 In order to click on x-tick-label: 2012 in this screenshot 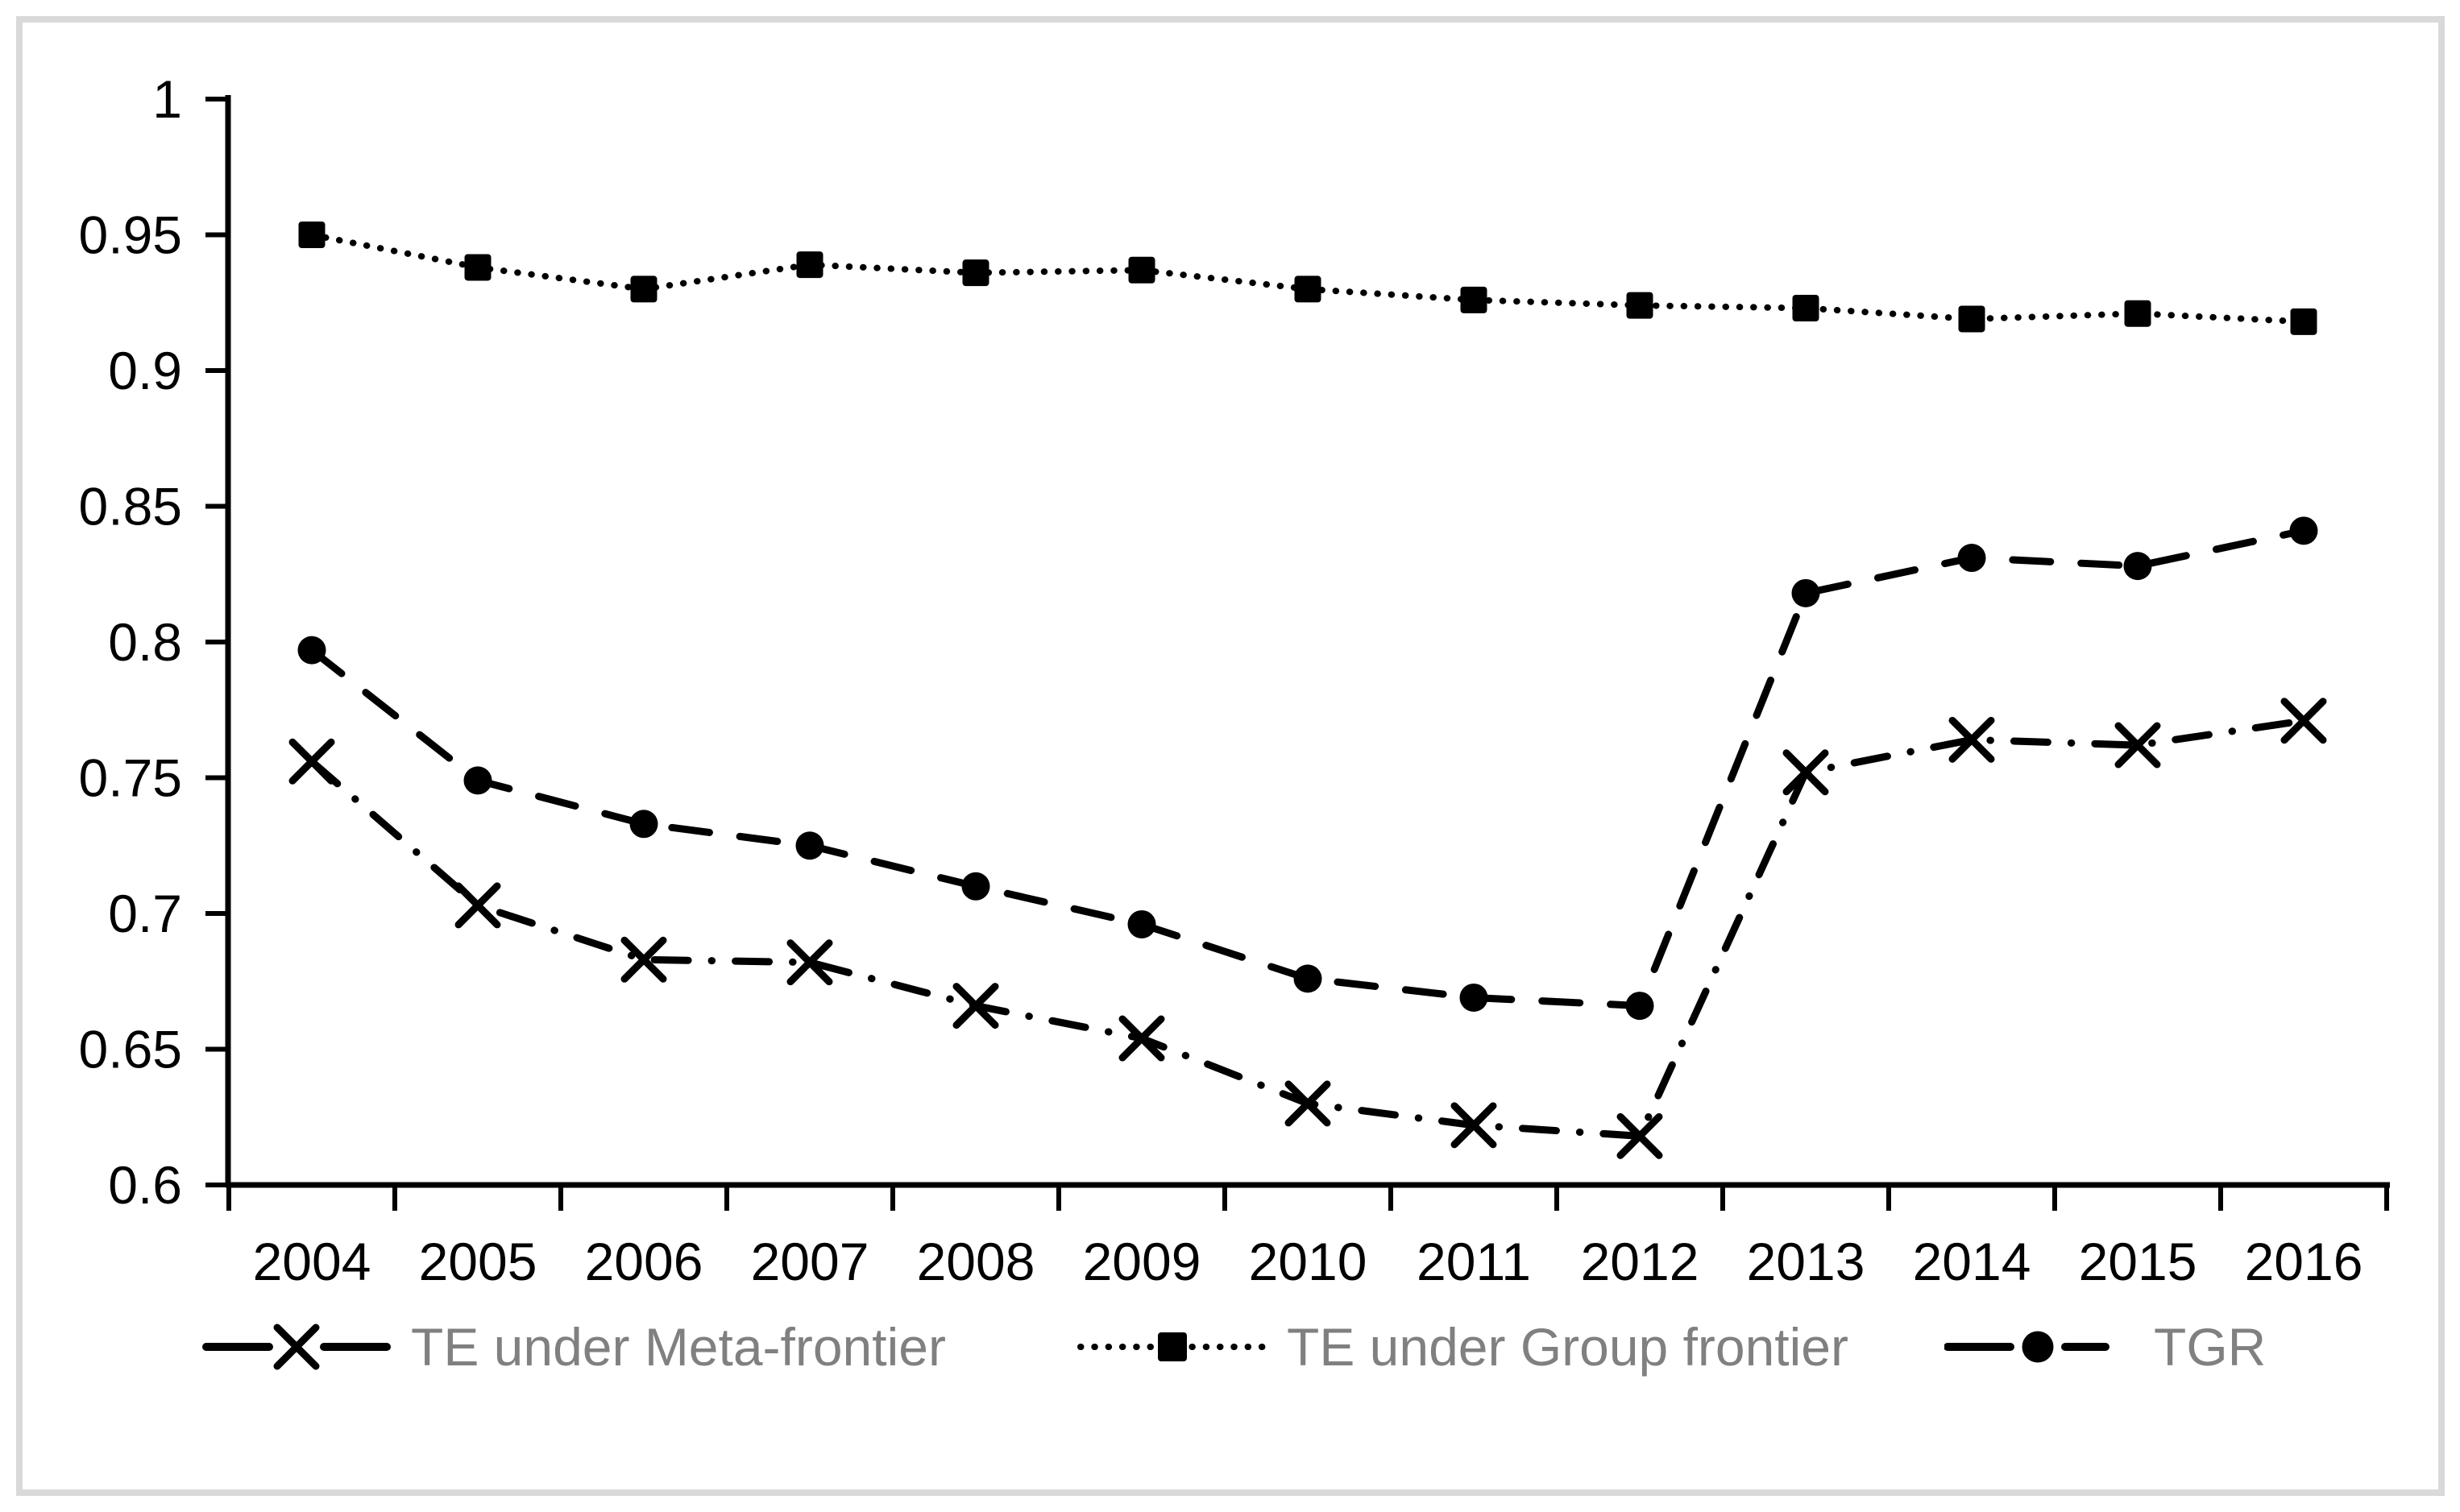, I will do `click(1640, 1261)`.